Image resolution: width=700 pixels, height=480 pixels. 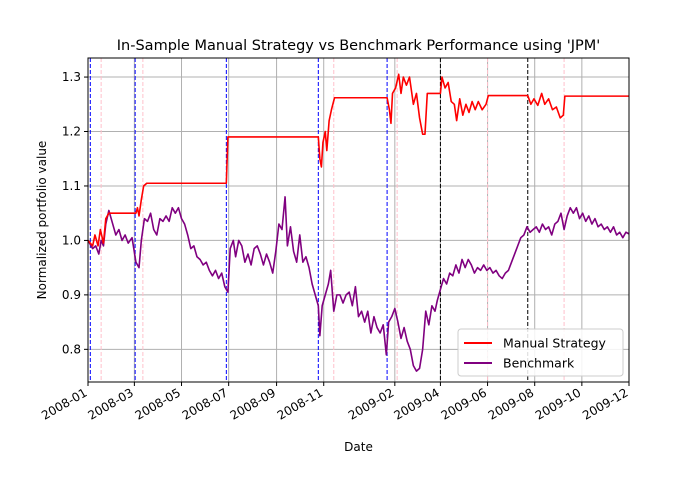 I want to click on legend-box, so click(x=540, y=352).